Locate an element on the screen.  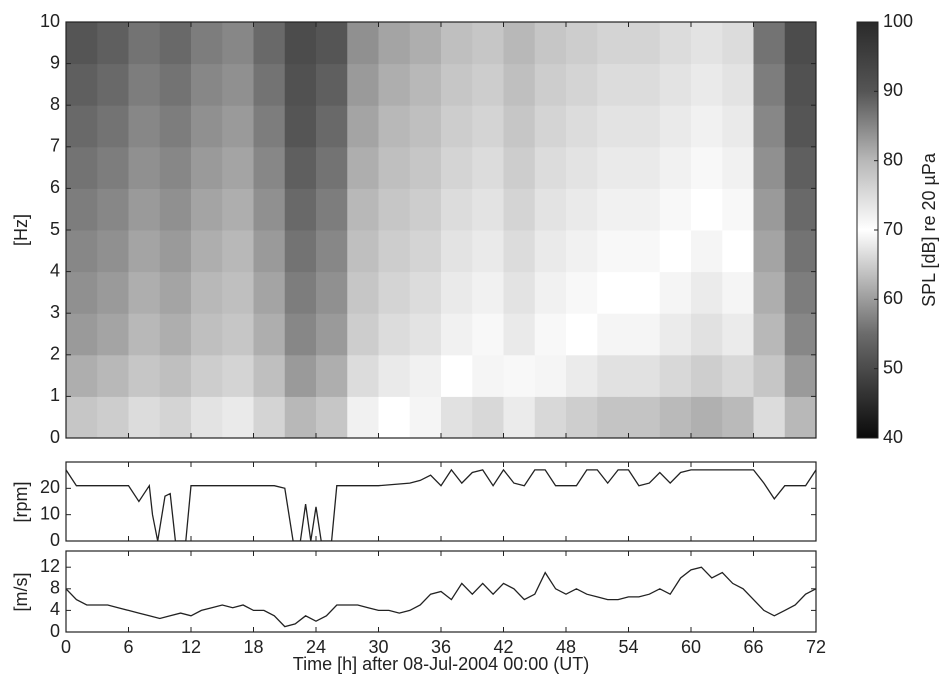
x-axis-label: Time [h] after 08-Jul-2004 00:00 (UT) is located at coordinates (441, 664).